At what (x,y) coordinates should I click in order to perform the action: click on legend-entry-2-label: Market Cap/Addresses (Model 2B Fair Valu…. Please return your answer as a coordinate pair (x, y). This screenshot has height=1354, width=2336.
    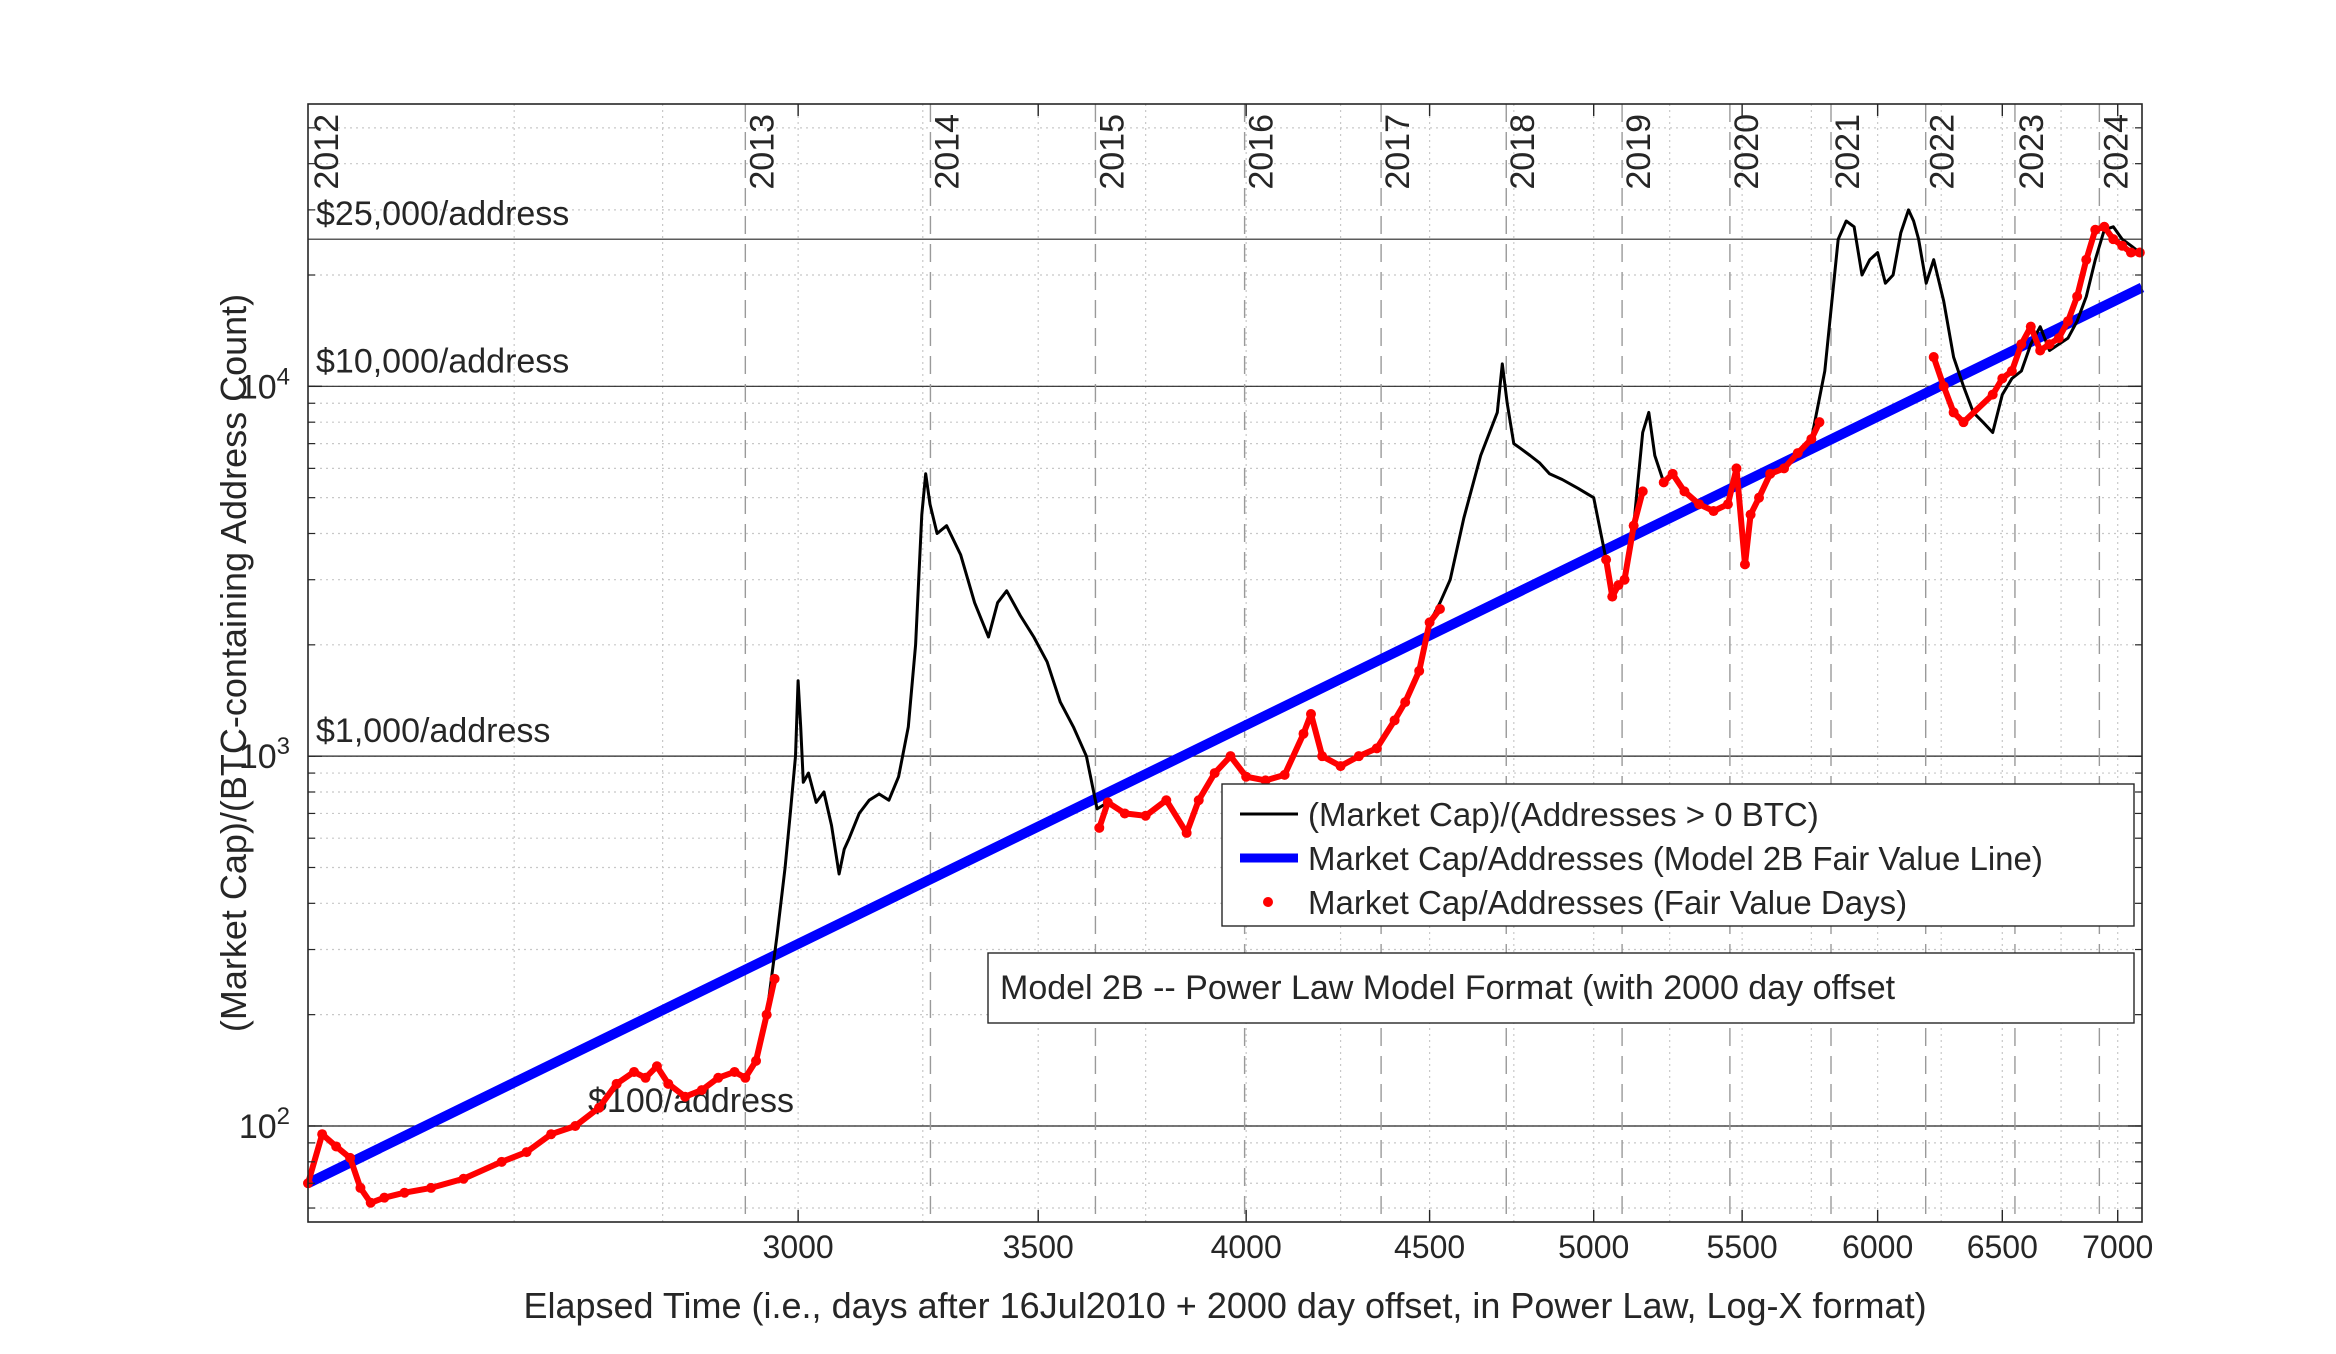
    Looking at the image, I should click on (1675, 858).